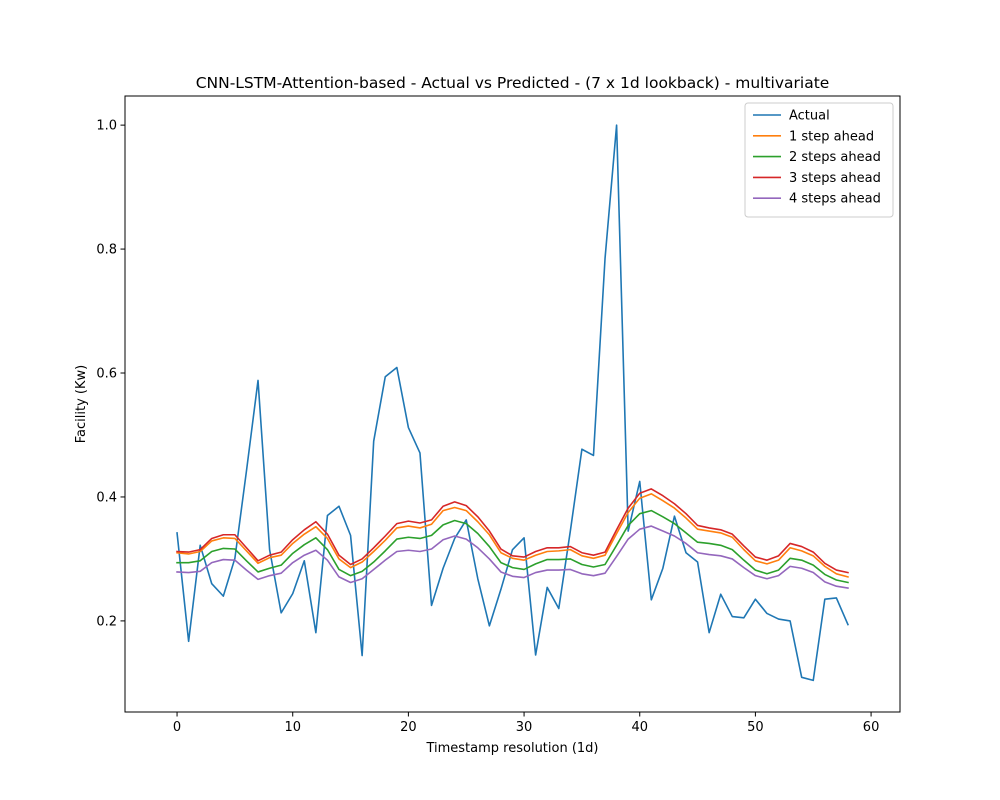 The width and height of the screenshot is (1000, 800). I want to click on x-tick-label: 30, so click(524, 727).